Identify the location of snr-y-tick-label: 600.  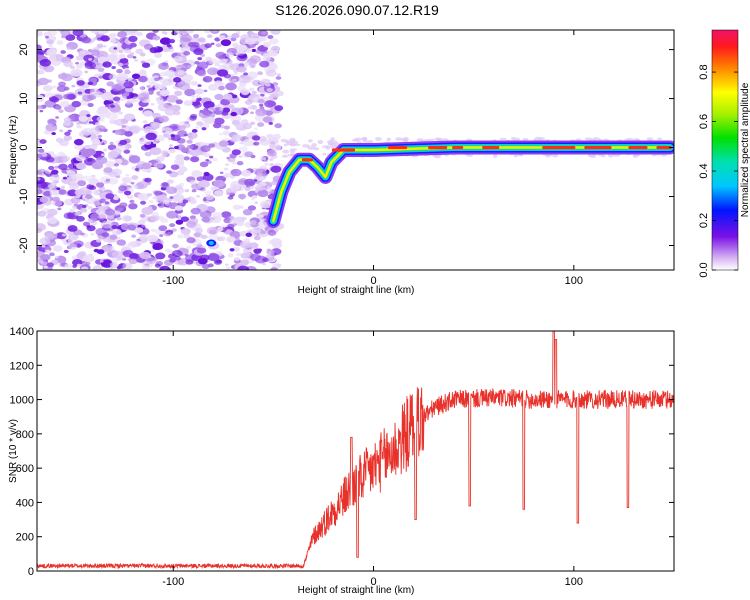
(25, 469).